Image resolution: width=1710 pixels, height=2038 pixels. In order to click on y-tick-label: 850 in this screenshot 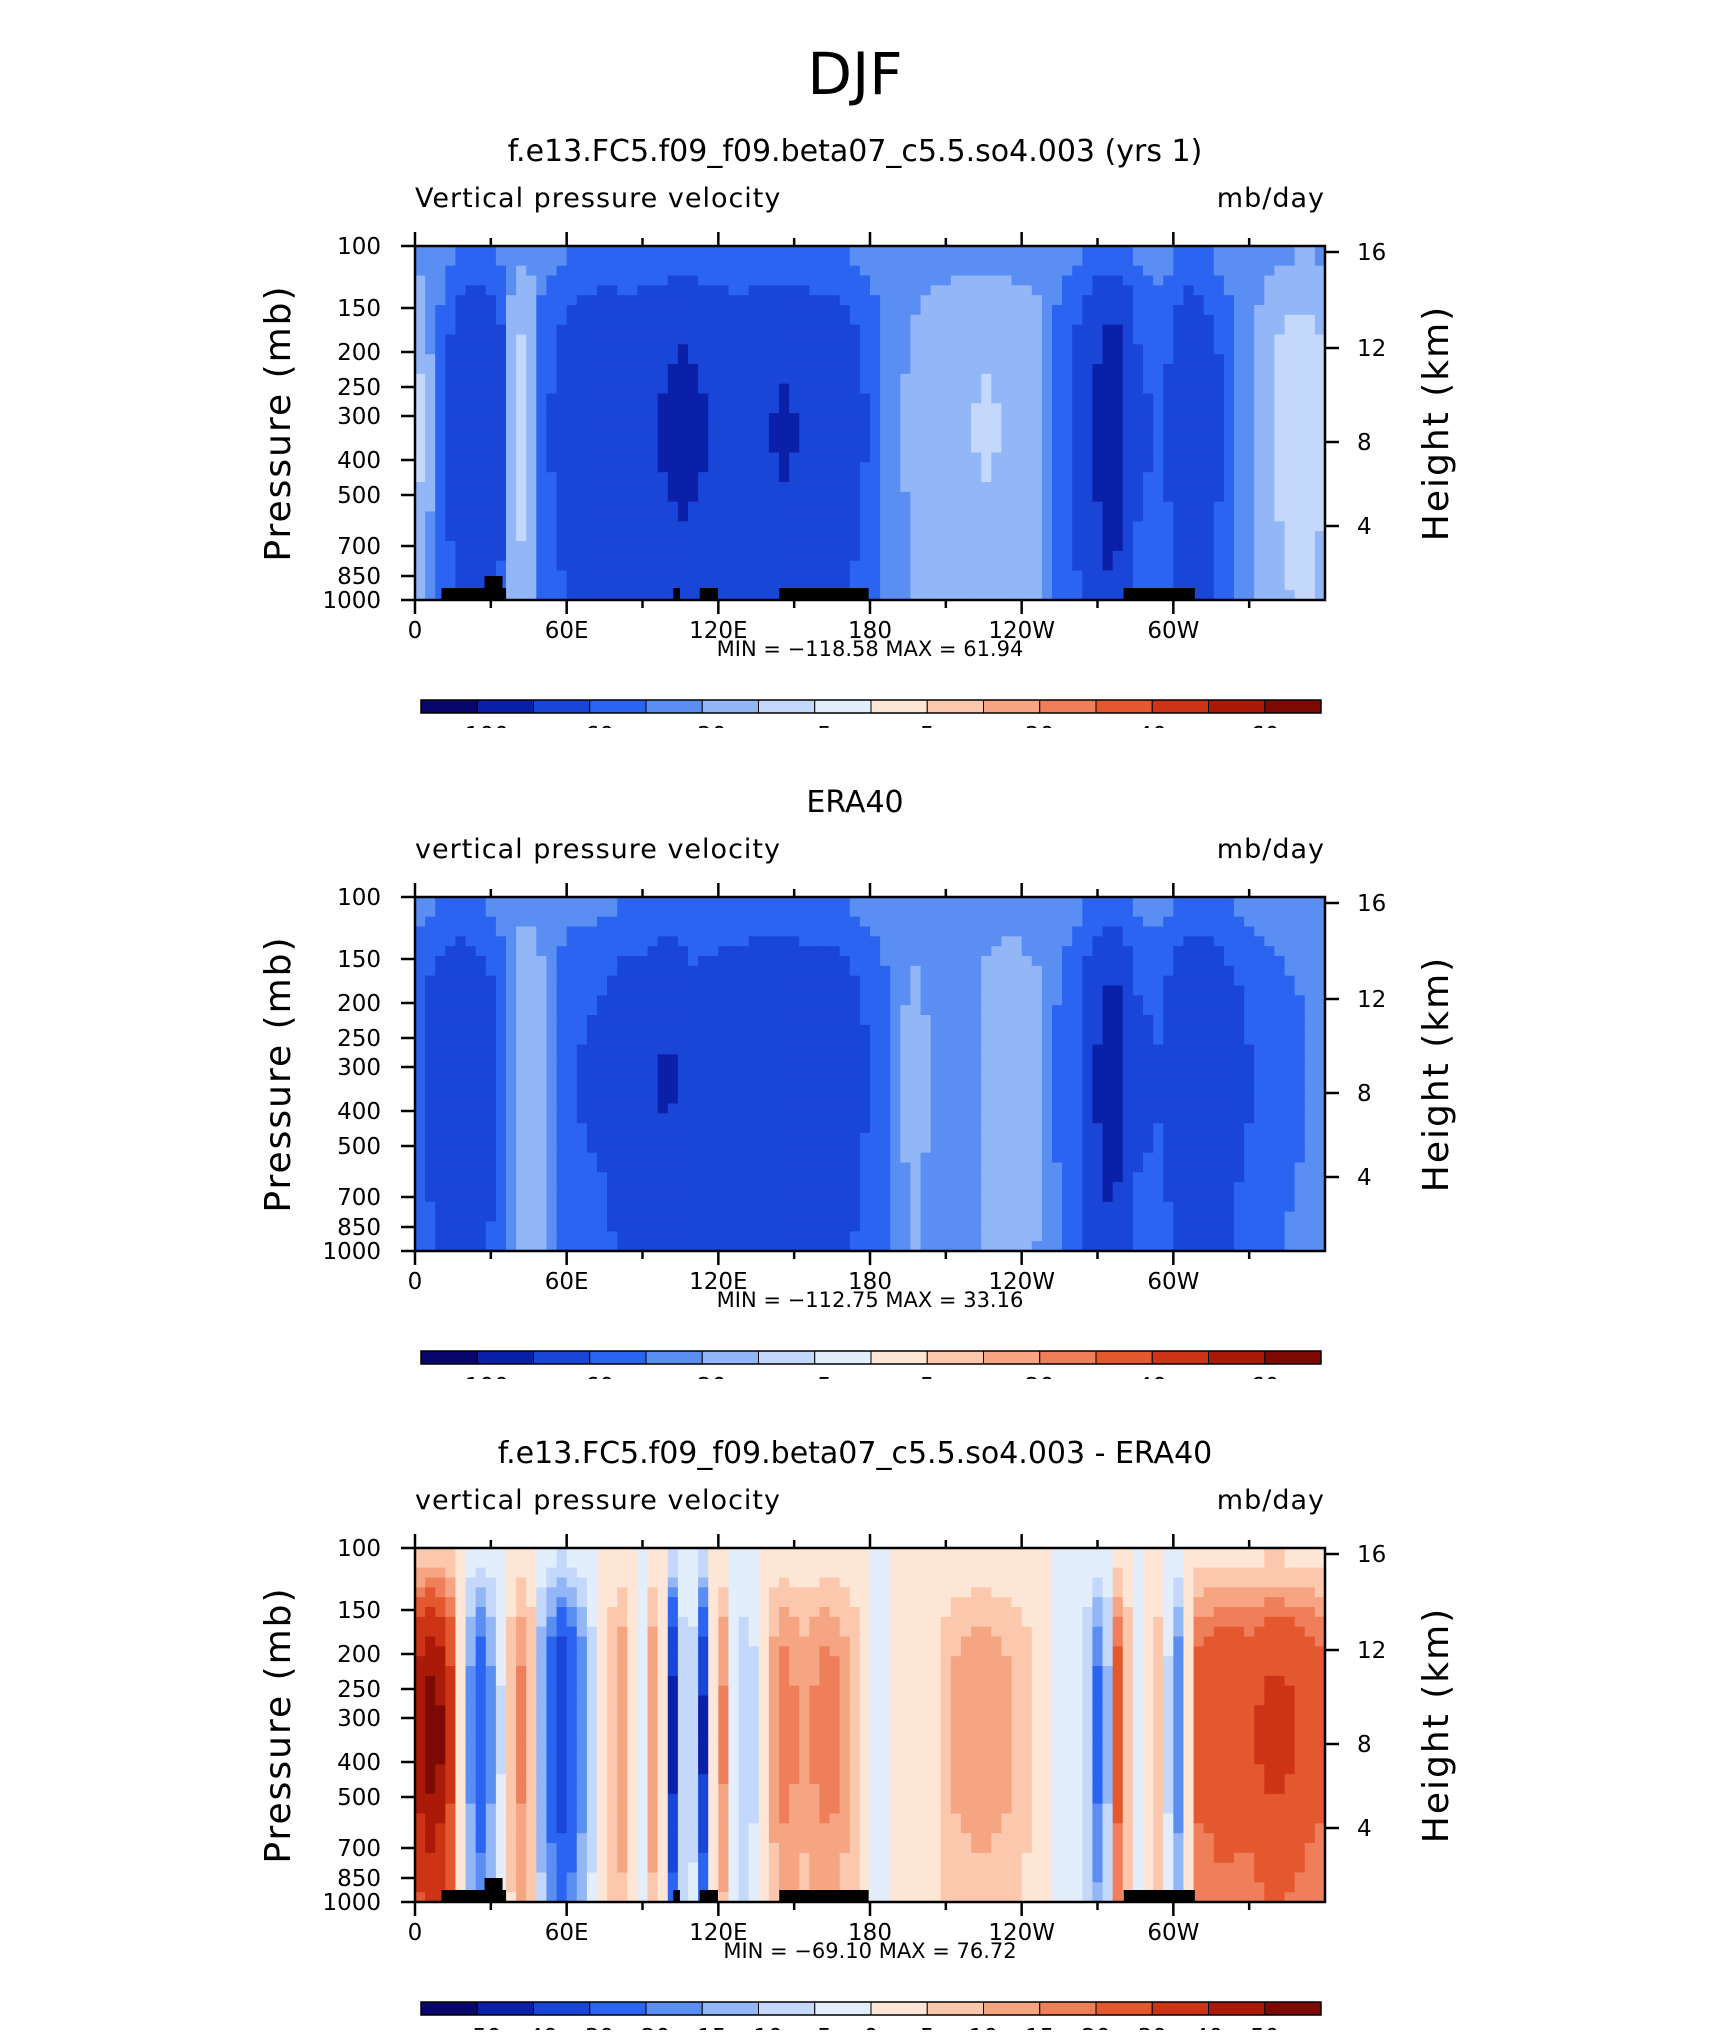, I will do `click(359, 577)`.